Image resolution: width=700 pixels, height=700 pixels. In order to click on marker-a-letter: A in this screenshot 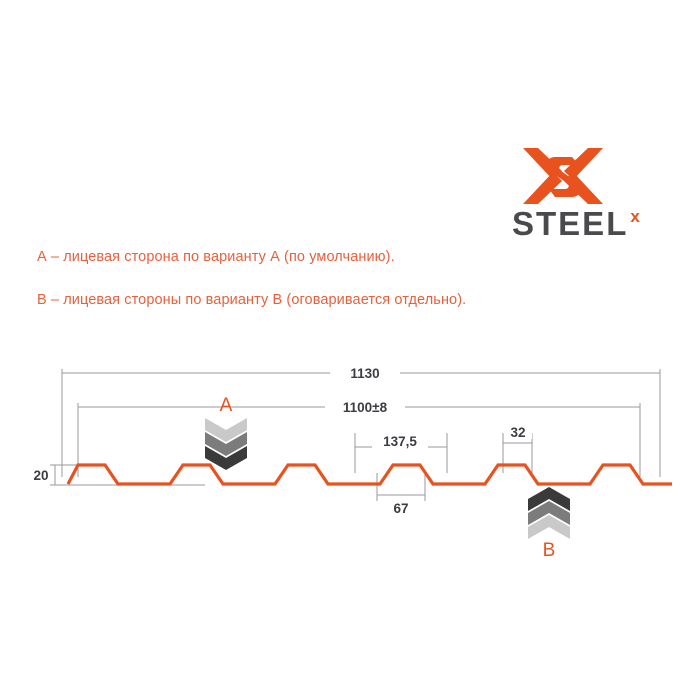, I will do `click(226, 405)`.